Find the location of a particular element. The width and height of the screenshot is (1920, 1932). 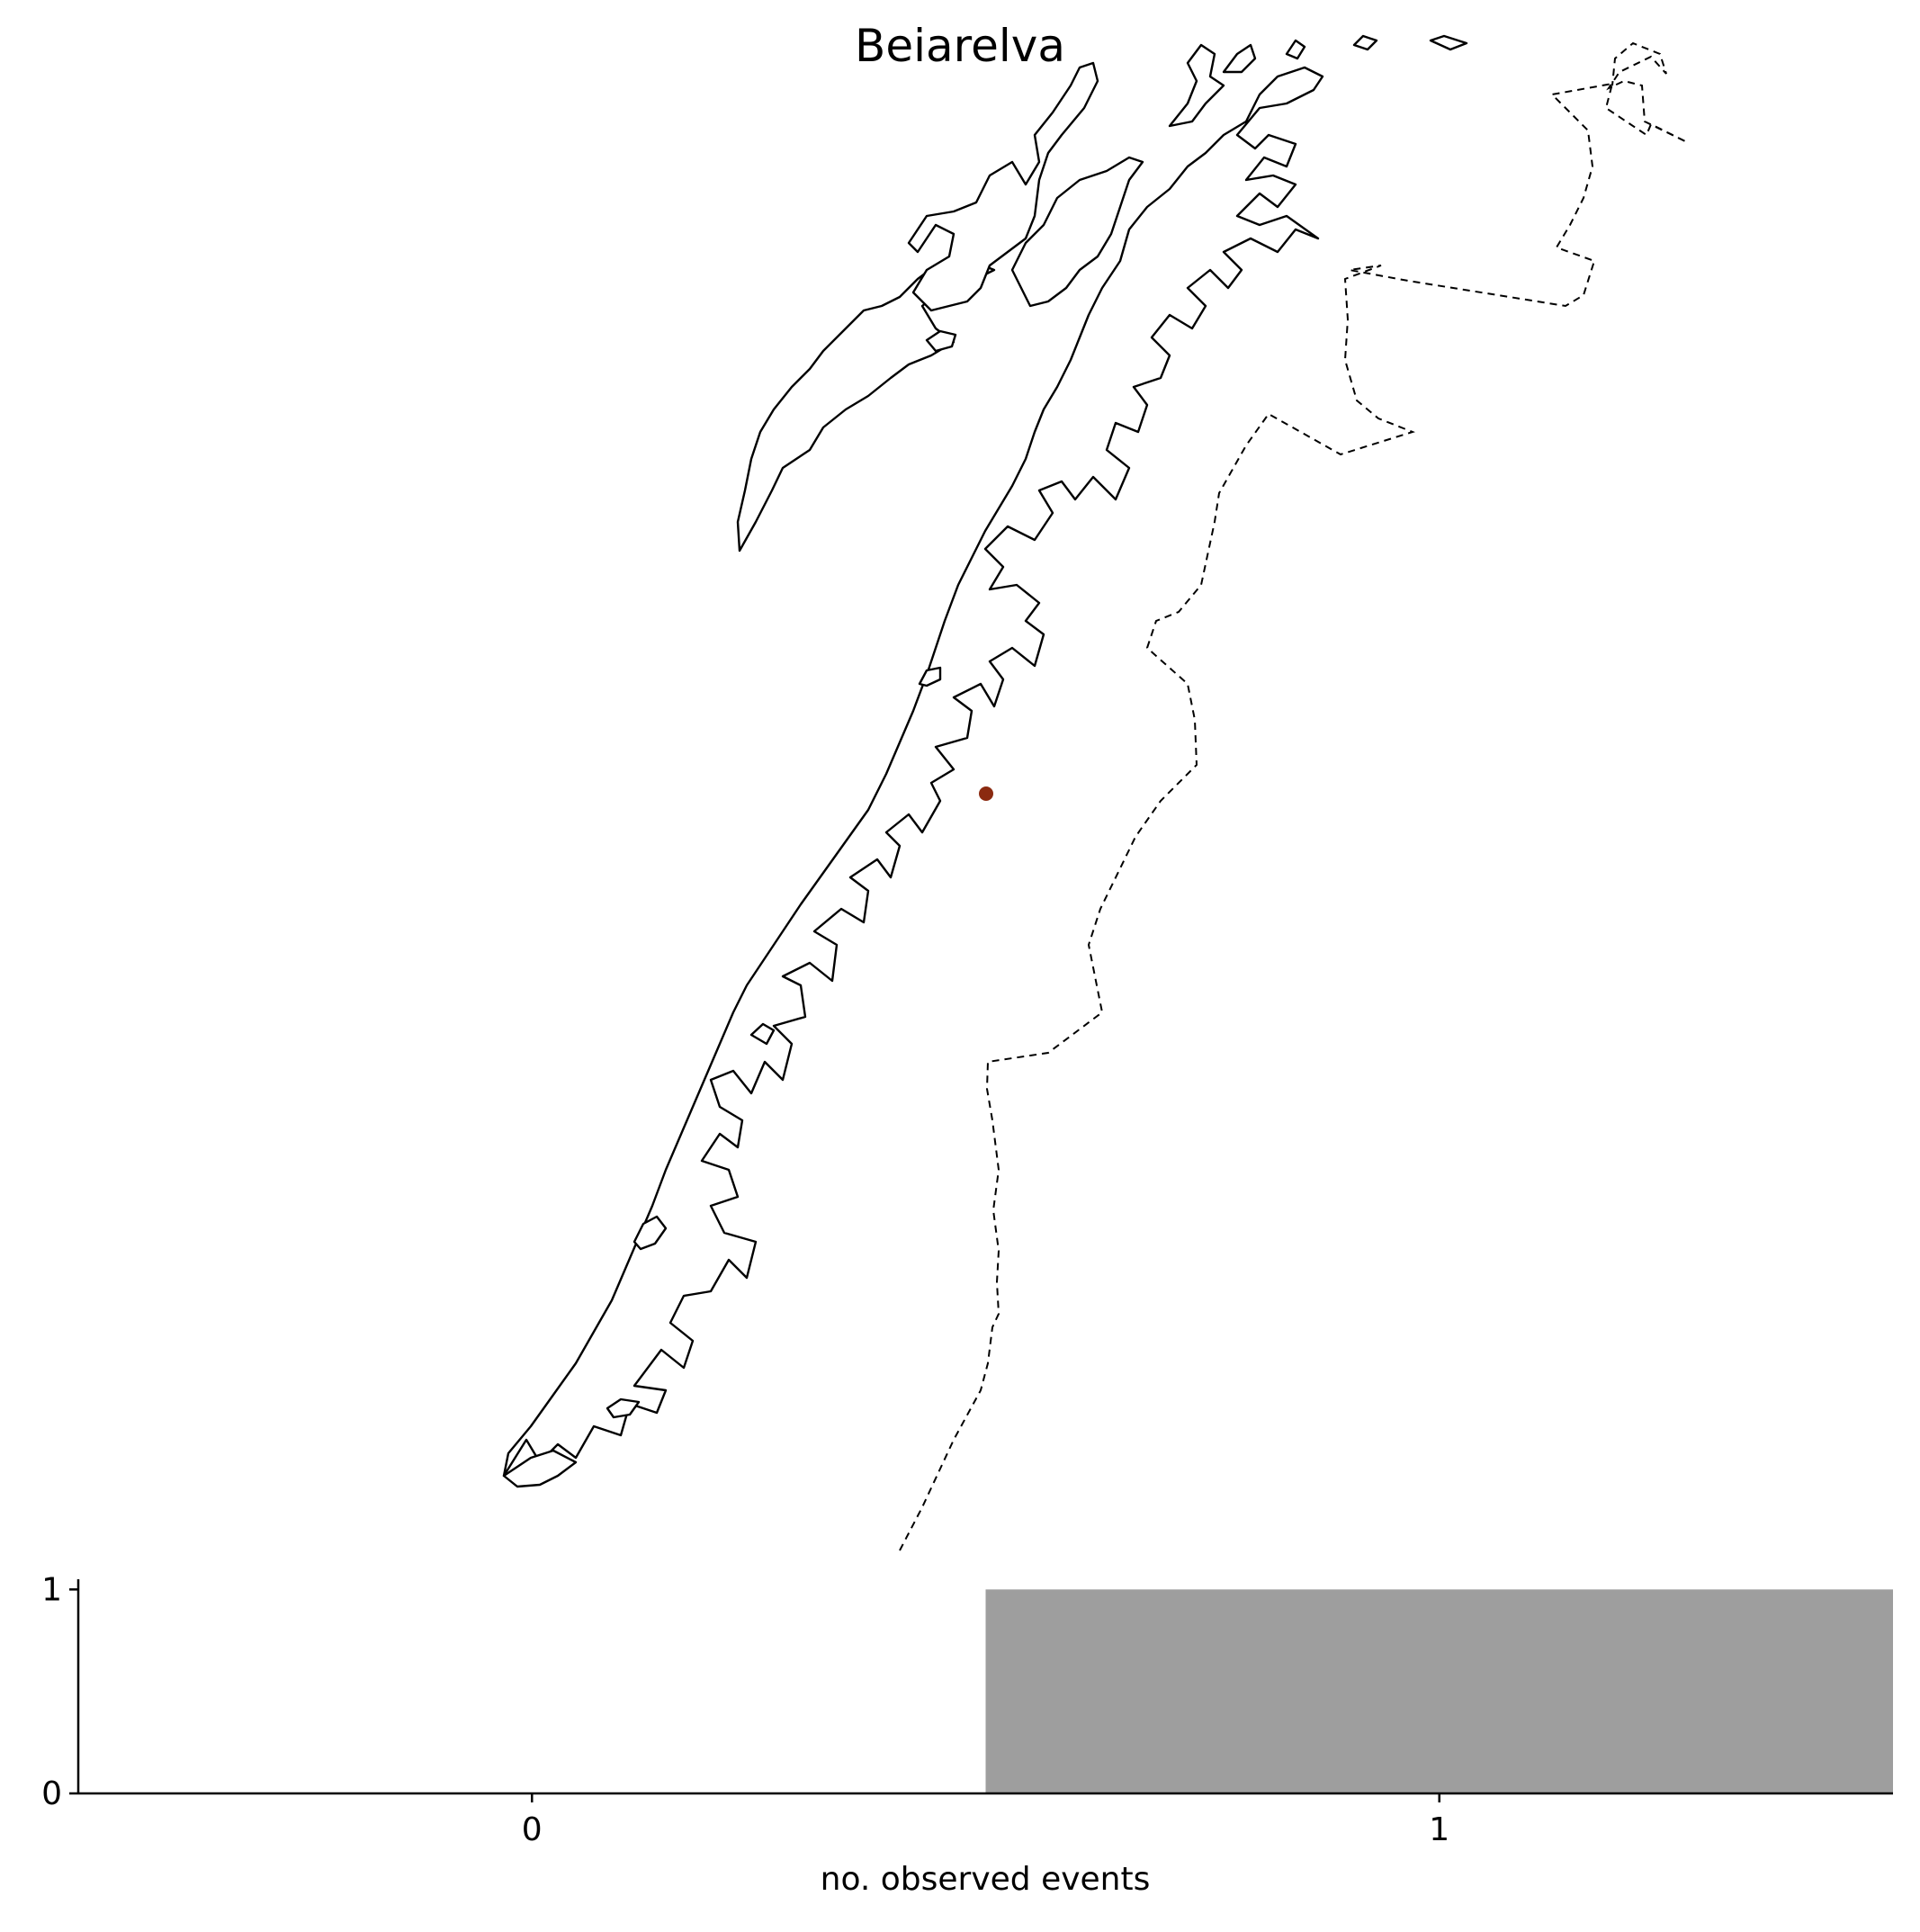

x-axis-title: no. observed events is located at coordinates (986, 1879).